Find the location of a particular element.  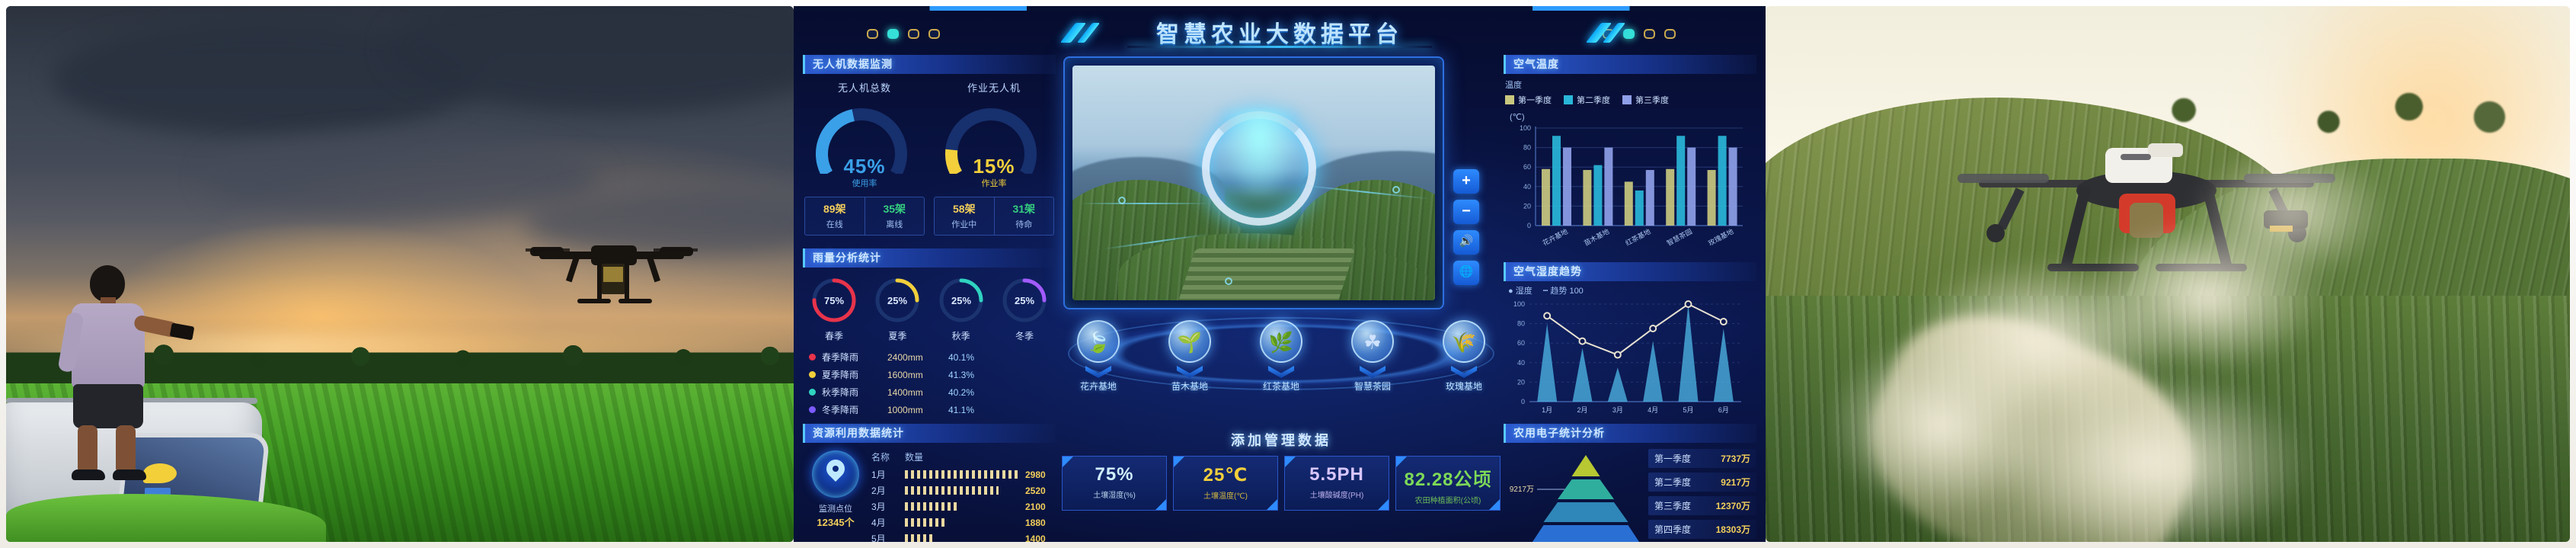

quarter-name: 第一季度 is located at coordinates (1673, 458).